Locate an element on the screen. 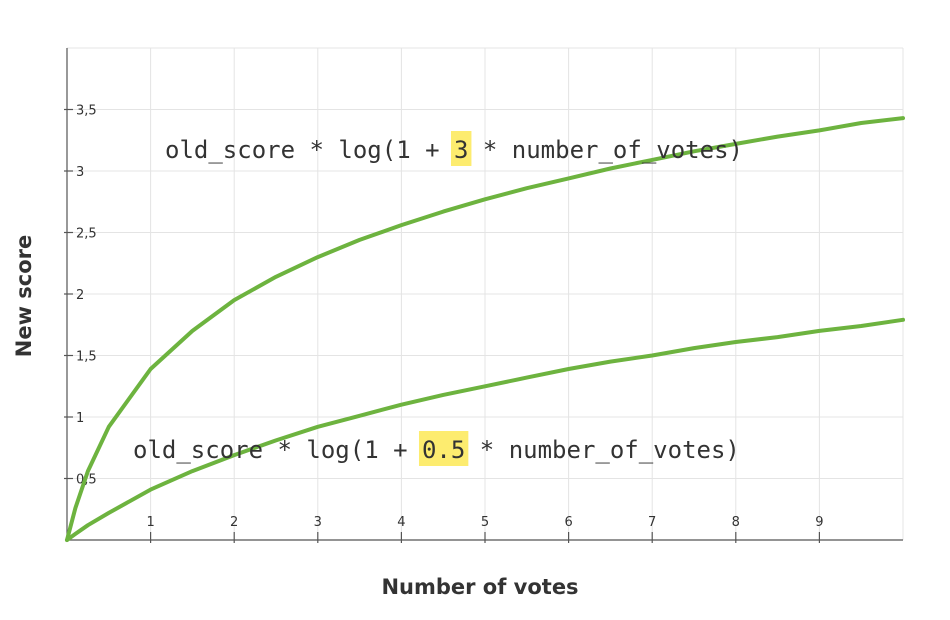 This screenshot has width=950, height=620. x-tick-label: 7 is located at coordinates (652, 522).